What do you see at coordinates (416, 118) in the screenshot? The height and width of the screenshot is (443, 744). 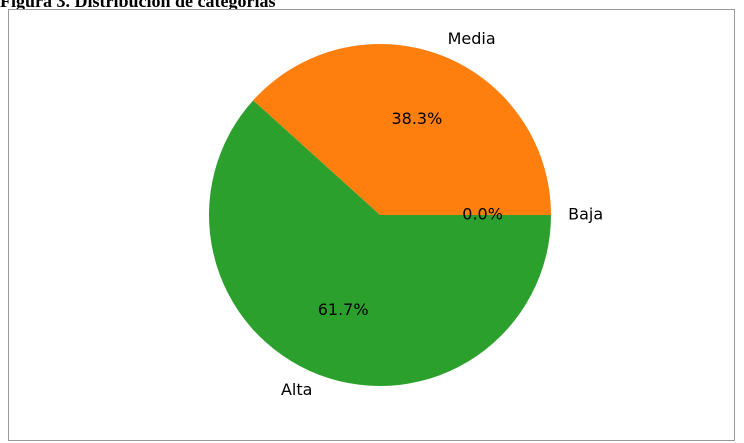 I see `slice-pct-media: 38.3%` at bounding box center [416, 118].